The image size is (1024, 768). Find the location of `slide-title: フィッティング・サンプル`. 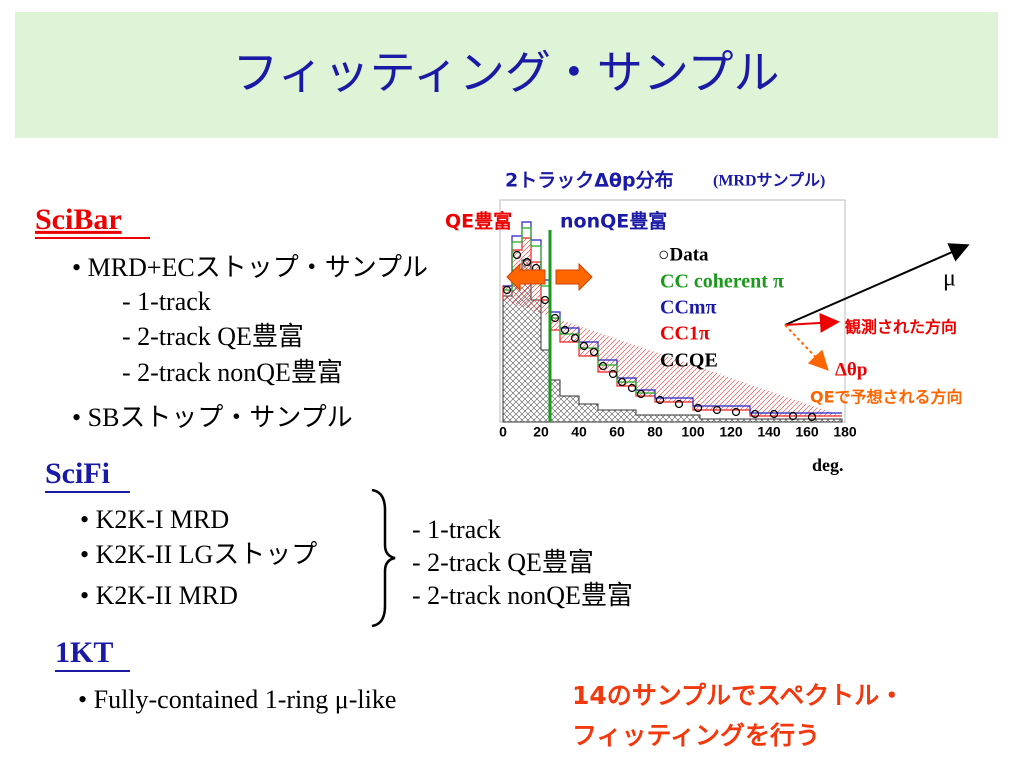

slide-title: フィッティング・サンプル is located at coordinates (506, 73).